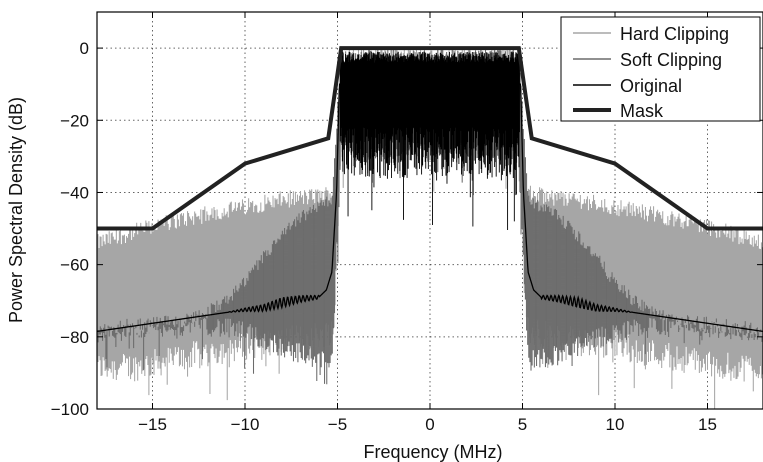 This screenshot has width=763, height=462. Describe the element at coordinates (429, 424) in the screenshot. I see `x-tick-label: 0` at that location.